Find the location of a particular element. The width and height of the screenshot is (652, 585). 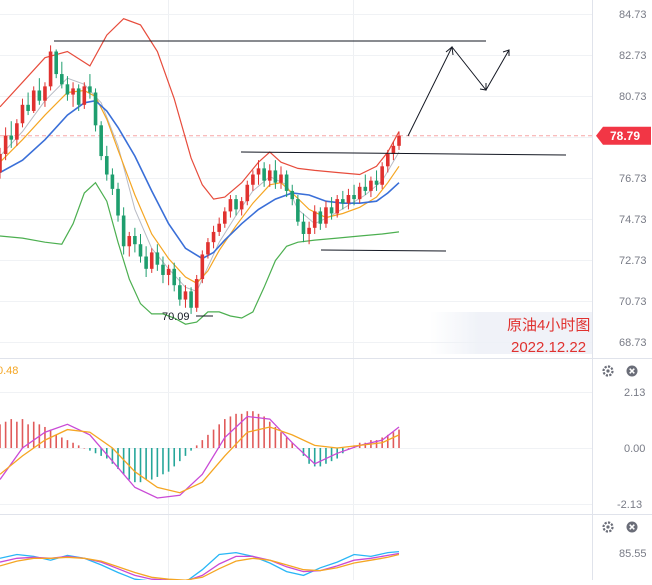

projection-path is located at coordinates (458, 91).